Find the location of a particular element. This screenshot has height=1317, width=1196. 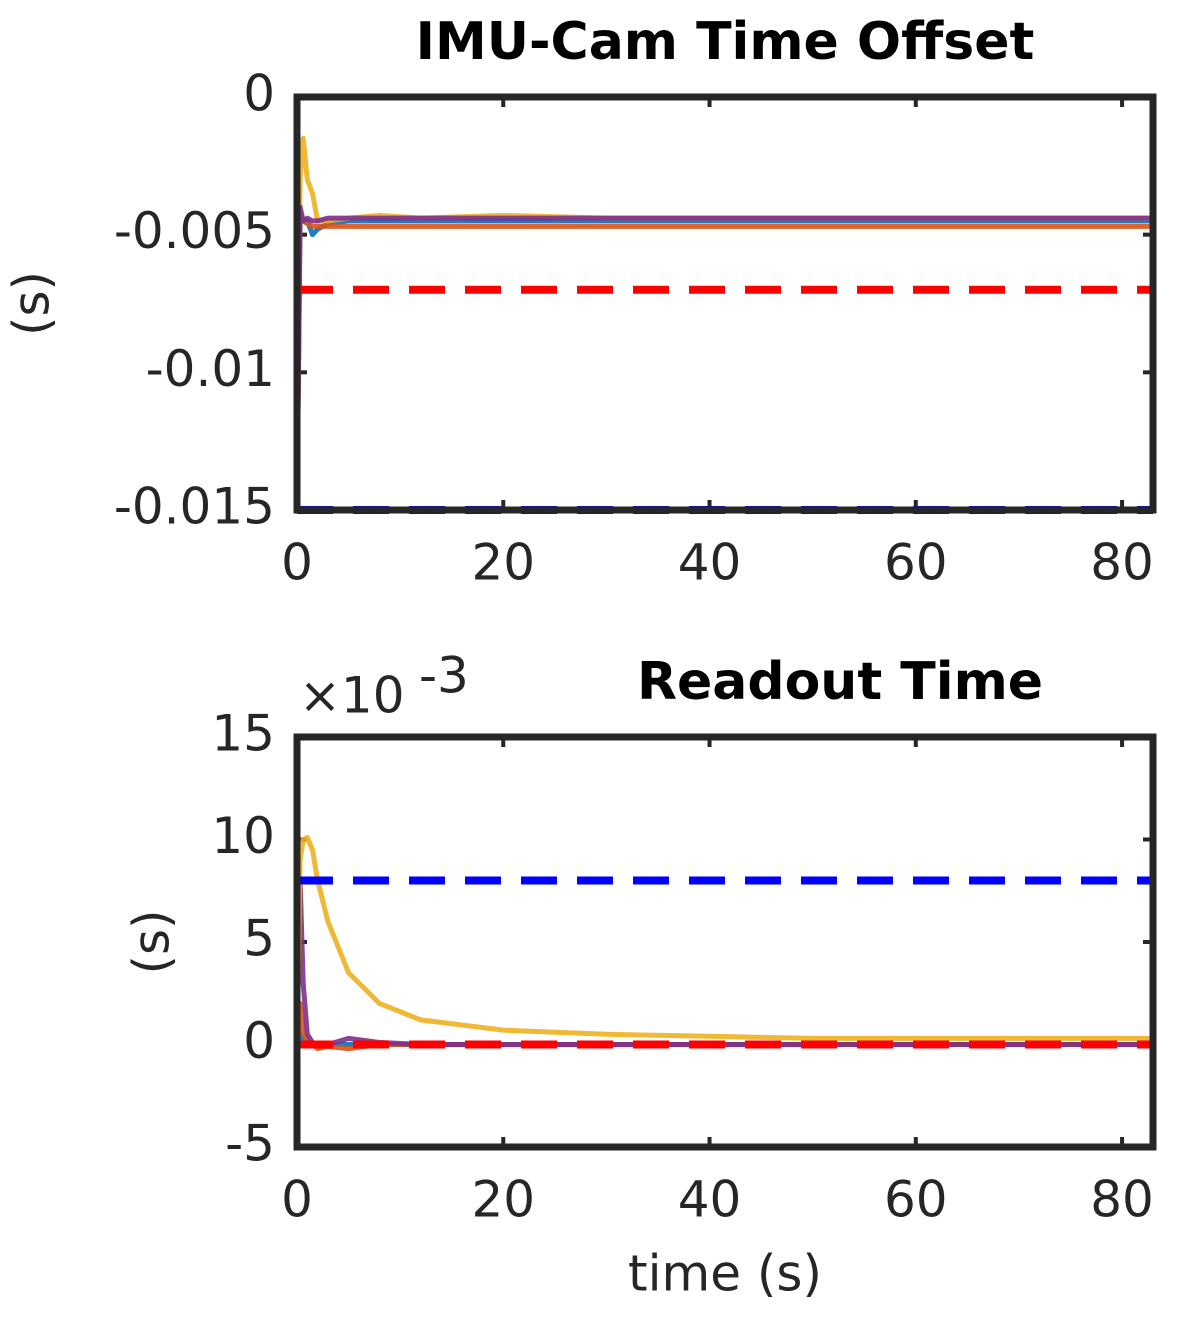

series-line is located at coordinates (723, 939).